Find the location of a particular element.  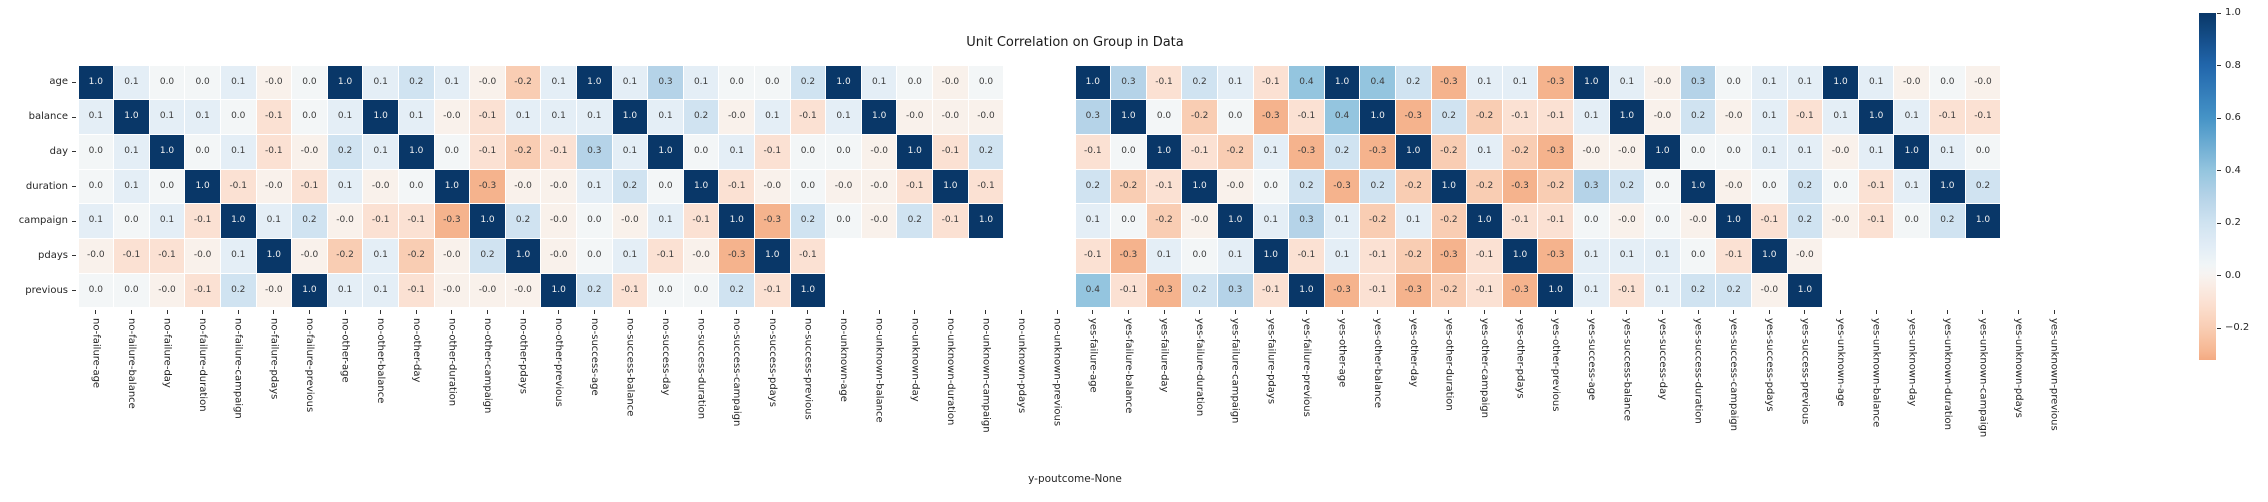

x-tick-label: yes-failure-balance is located at coordinates (1128, 366).